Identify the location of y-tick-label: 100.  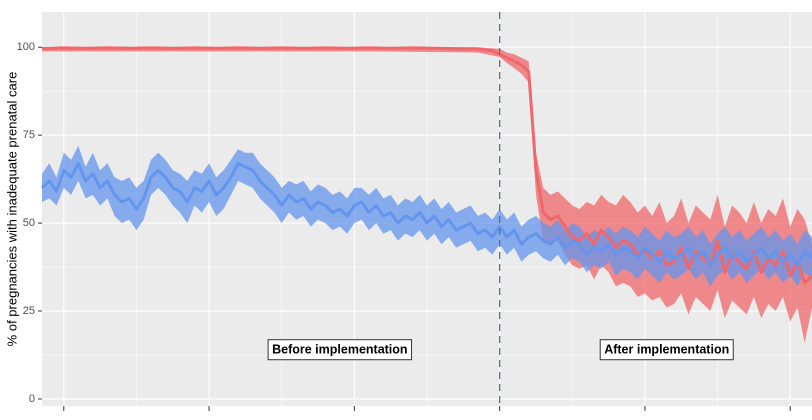
(26, 47).